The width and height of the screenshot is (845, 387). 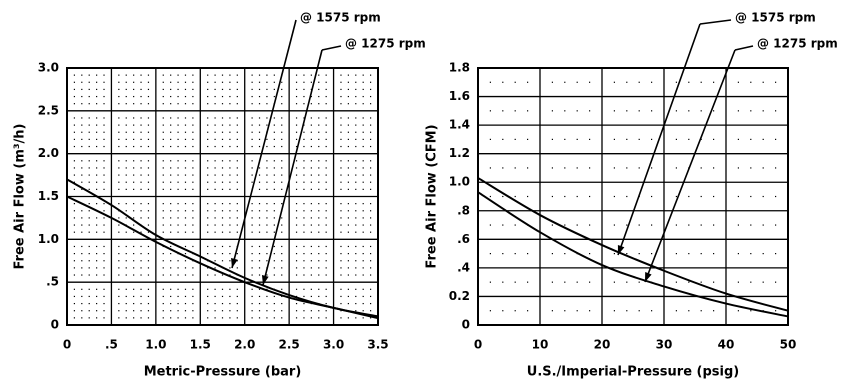 What do you see at coordinates (744, 48) in the screenshot?
I see `callout-leader` at bounding box center [744, 48].